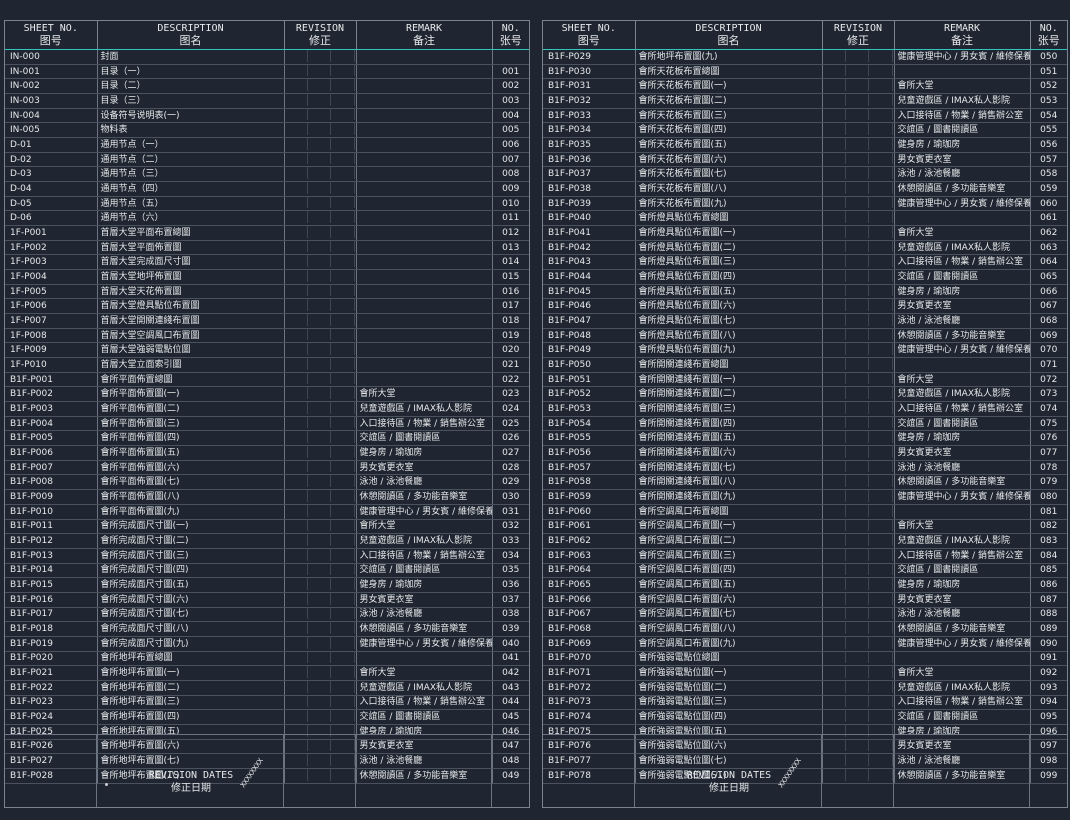  What do you see at coordinates (1048, 189) in the screenshot?
I see `sheet-count-cell: 059` at bounding box center [1048, 189].